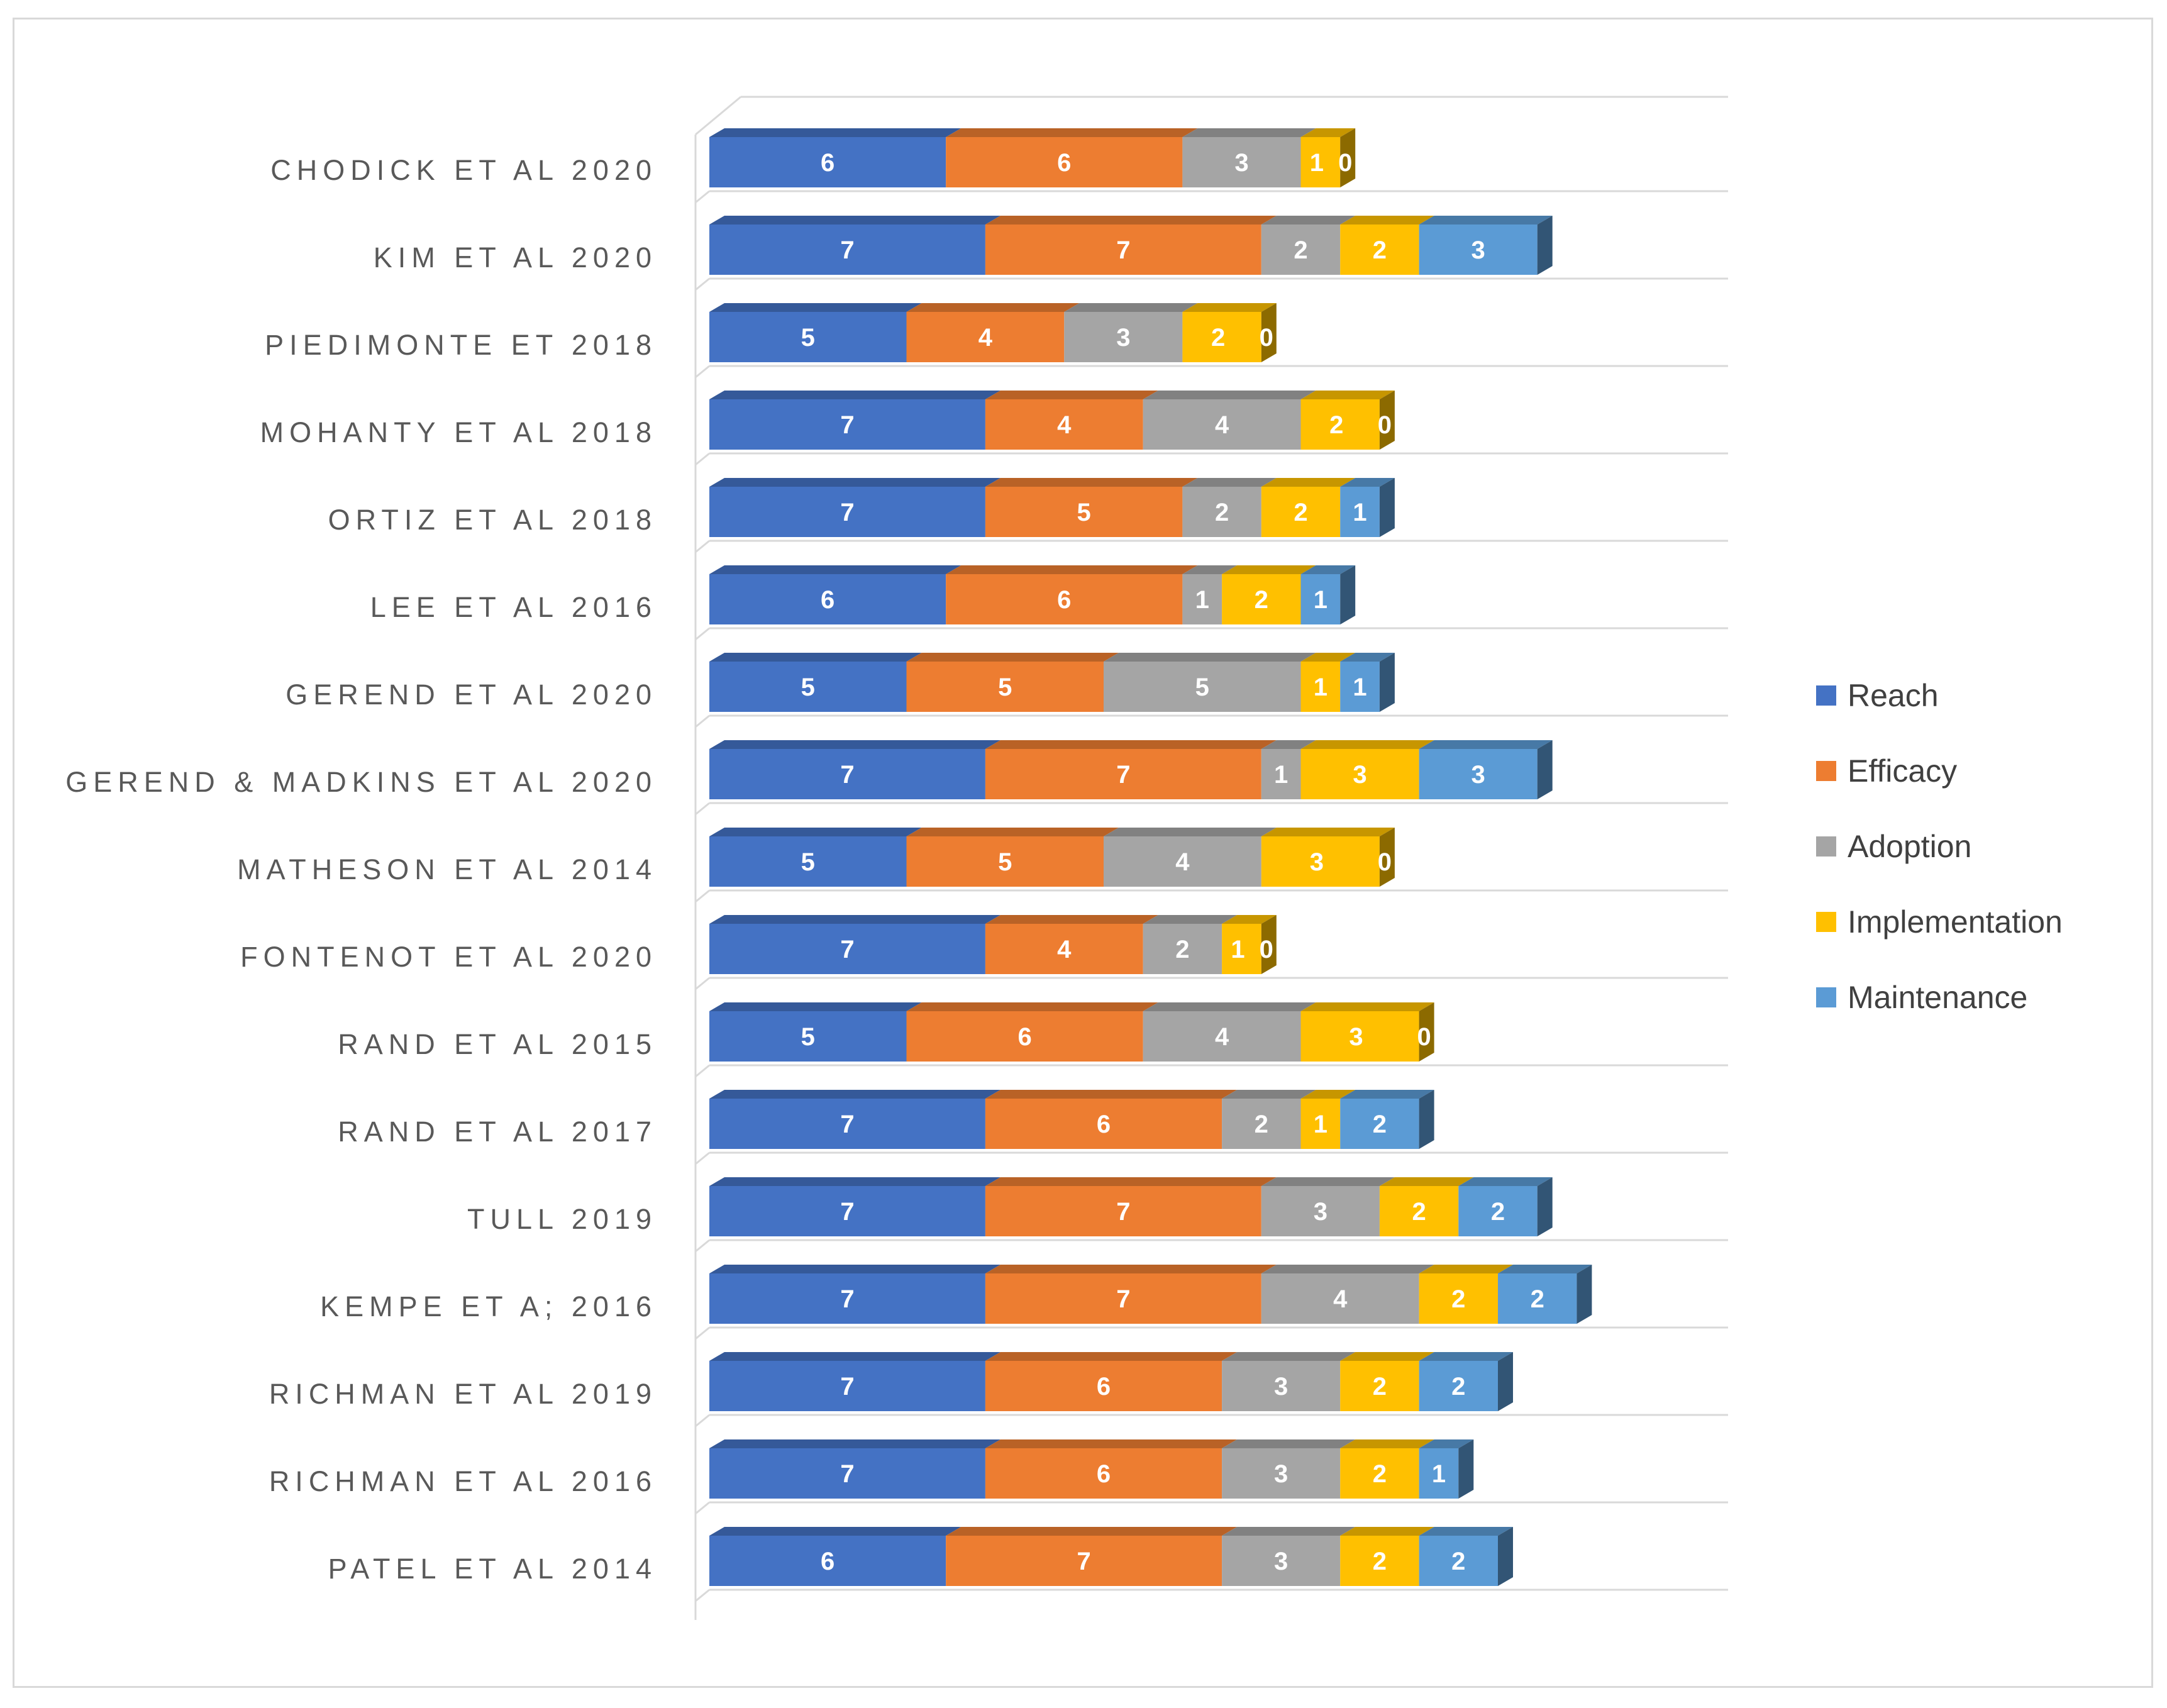 The height and width of the screenshot is (1708, 2167). Describe the element at coordinates (492, 1569) in the screenshot. I see `category-label: PATEL ET AL 2014` at that location.